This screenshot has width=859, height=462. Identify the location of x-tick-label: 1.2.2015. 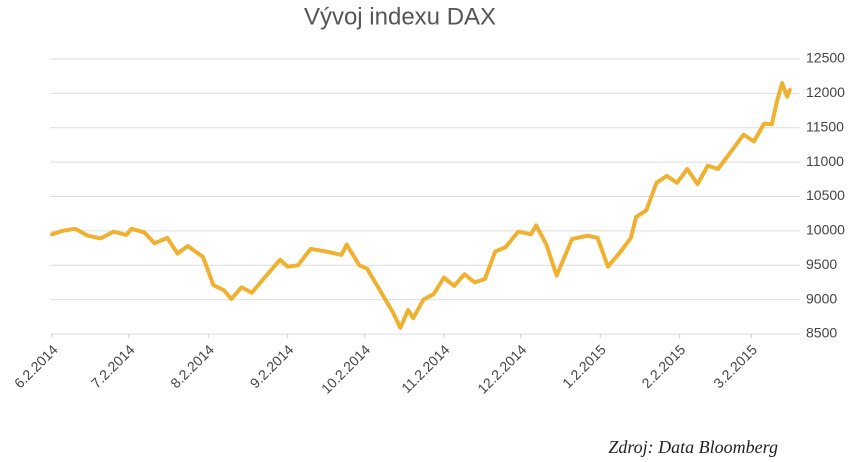
(584, 366).